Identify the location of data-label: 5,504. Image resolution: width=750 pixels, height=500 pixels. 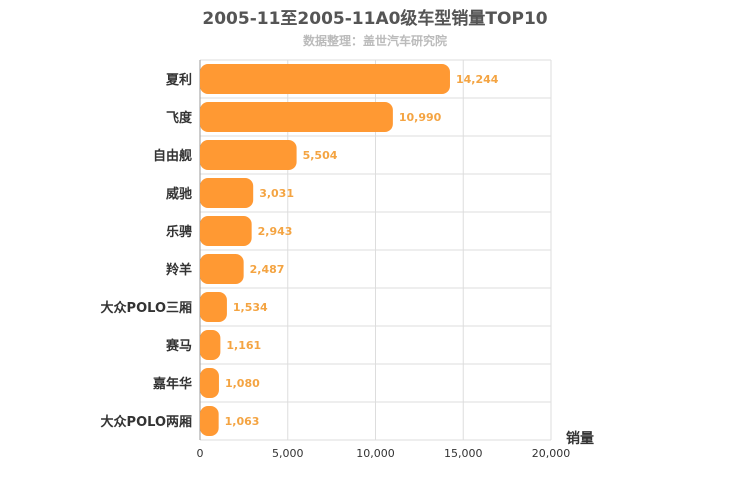
(320, 155).